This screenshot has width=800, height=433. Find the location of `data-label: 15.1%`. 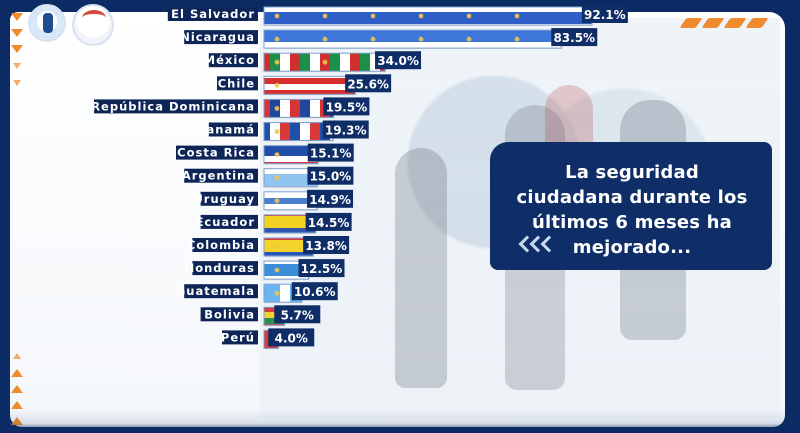

data-label: 15.1% is located at coordinates (331, 154).